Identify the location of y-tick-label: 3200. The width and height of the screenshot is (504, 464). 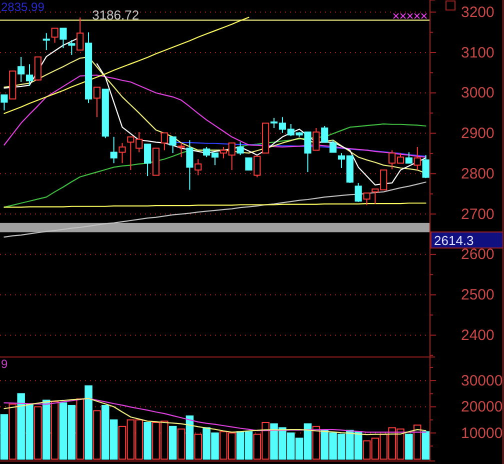
(477, 12).